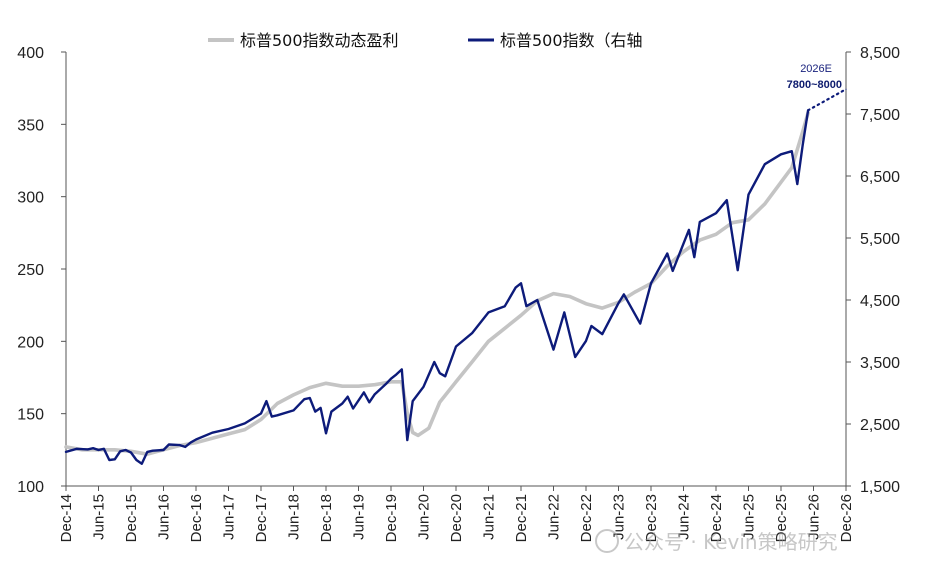 This screenshot has height=579, width=940. Describe the element at coordinates (30, 342) in the screenshot. I see `y-left-tick-label: 200` at that location.